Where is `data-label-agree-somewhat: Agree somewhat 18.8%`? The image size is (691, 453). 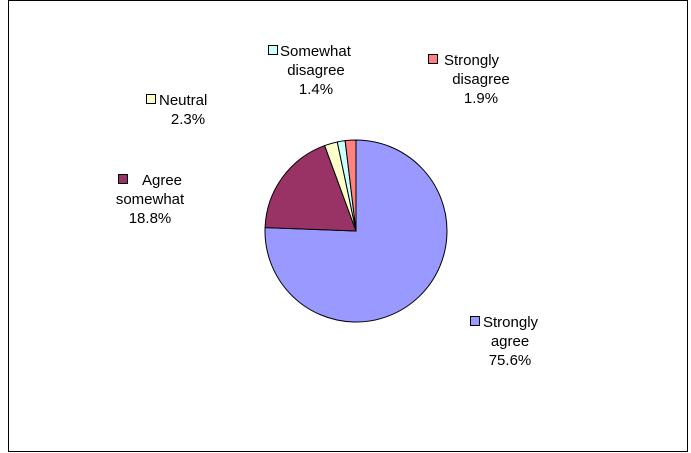
data-label-agree-somewhat: Agree somewhat 18.8% is located at coordinates (150, 199).